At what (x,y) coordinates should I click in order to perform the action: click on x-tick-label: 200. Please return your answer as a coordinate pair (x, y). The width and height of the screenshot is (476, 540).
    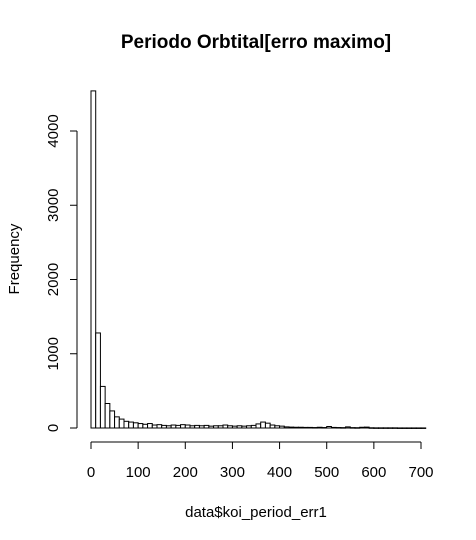
    Looking at the image, I should click on (185, 472).